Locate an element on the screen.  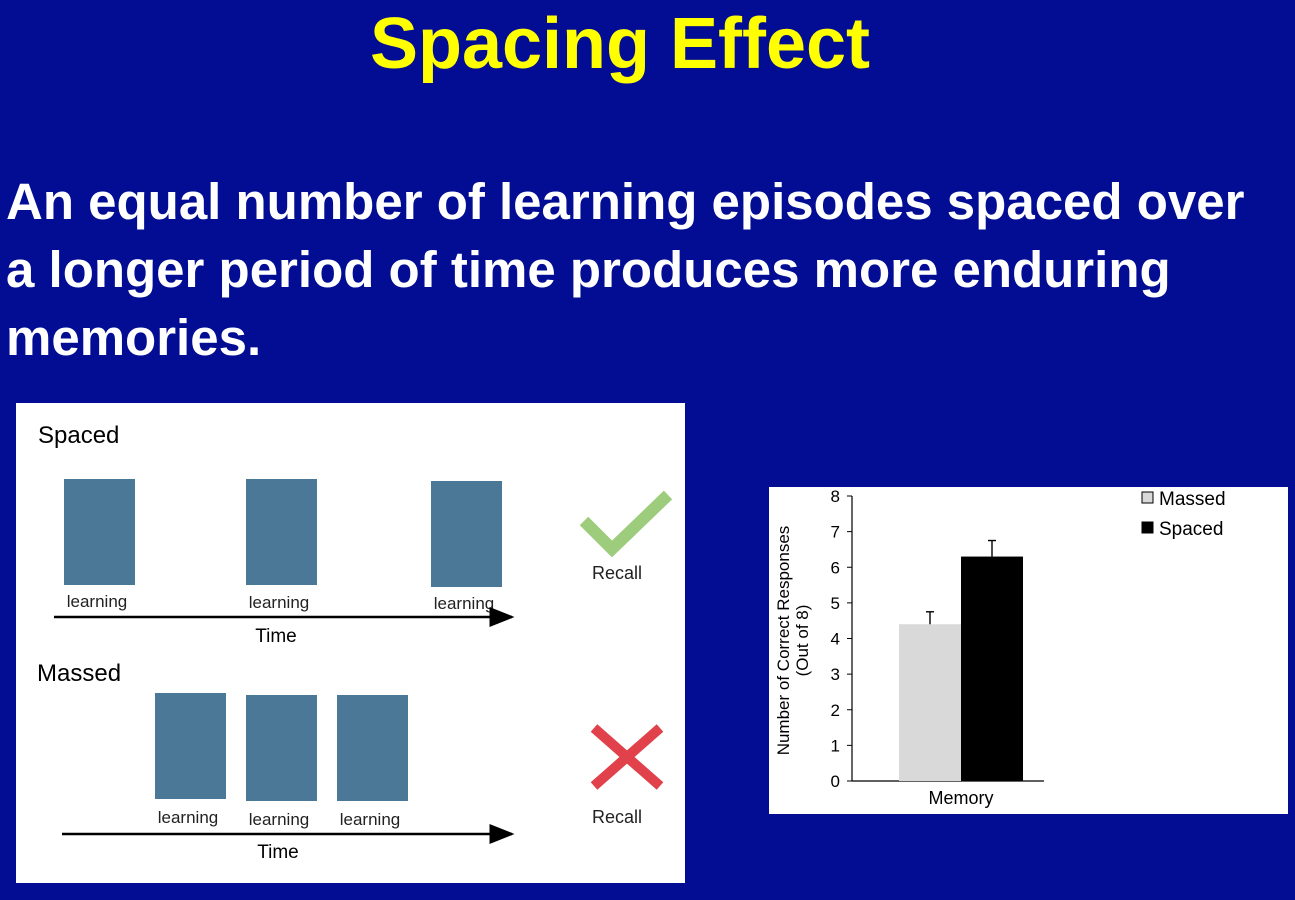
legend-label-massed: Massed is located at coordinates (1192, 499).